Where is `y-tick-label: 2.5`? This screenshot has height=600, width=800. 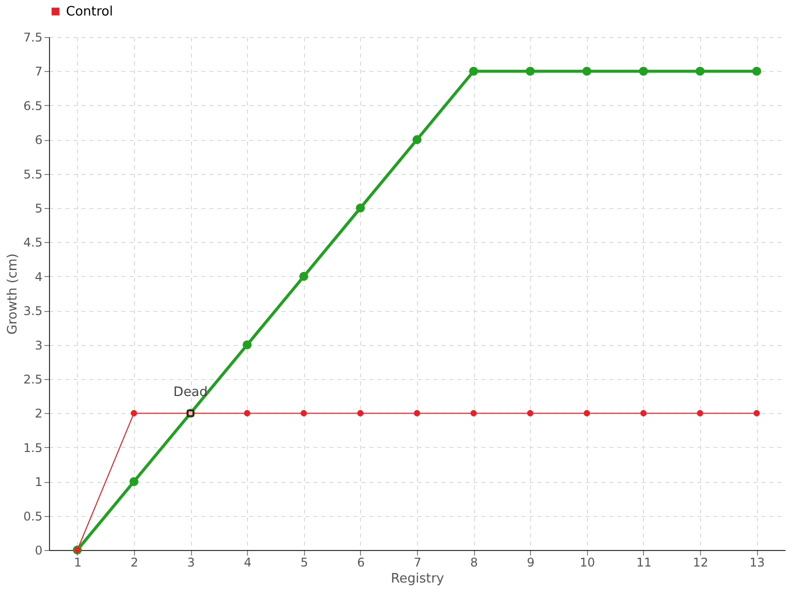
y-tick-label: 2.5 is located at coordinates (32, 379).